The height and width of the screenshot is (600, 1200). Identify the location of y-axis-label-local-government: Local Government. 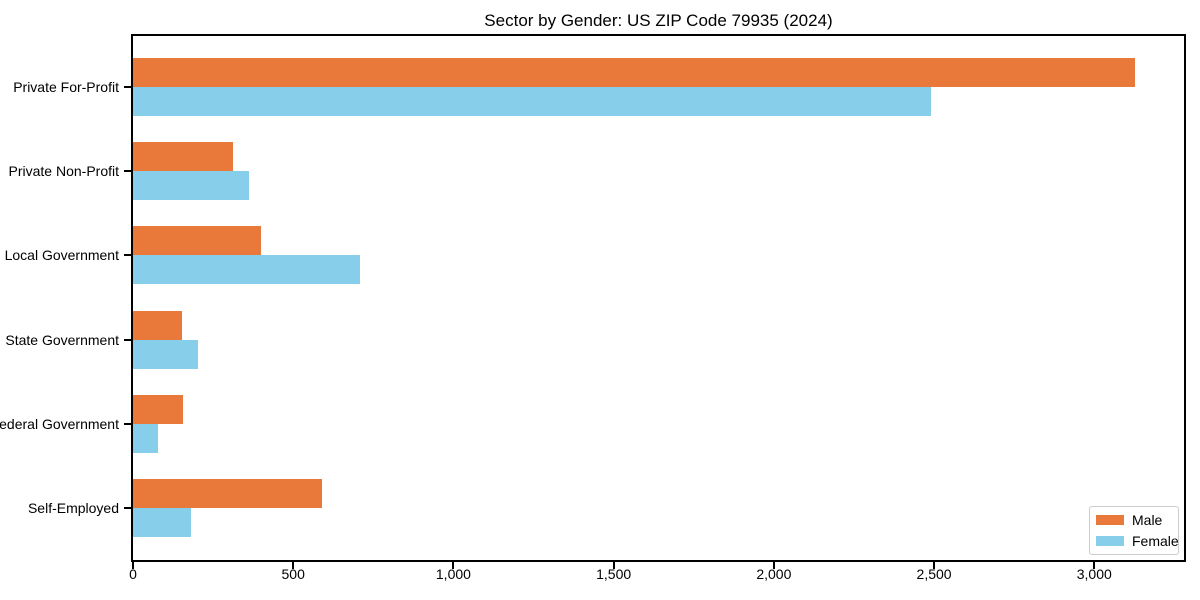
(61, 255).